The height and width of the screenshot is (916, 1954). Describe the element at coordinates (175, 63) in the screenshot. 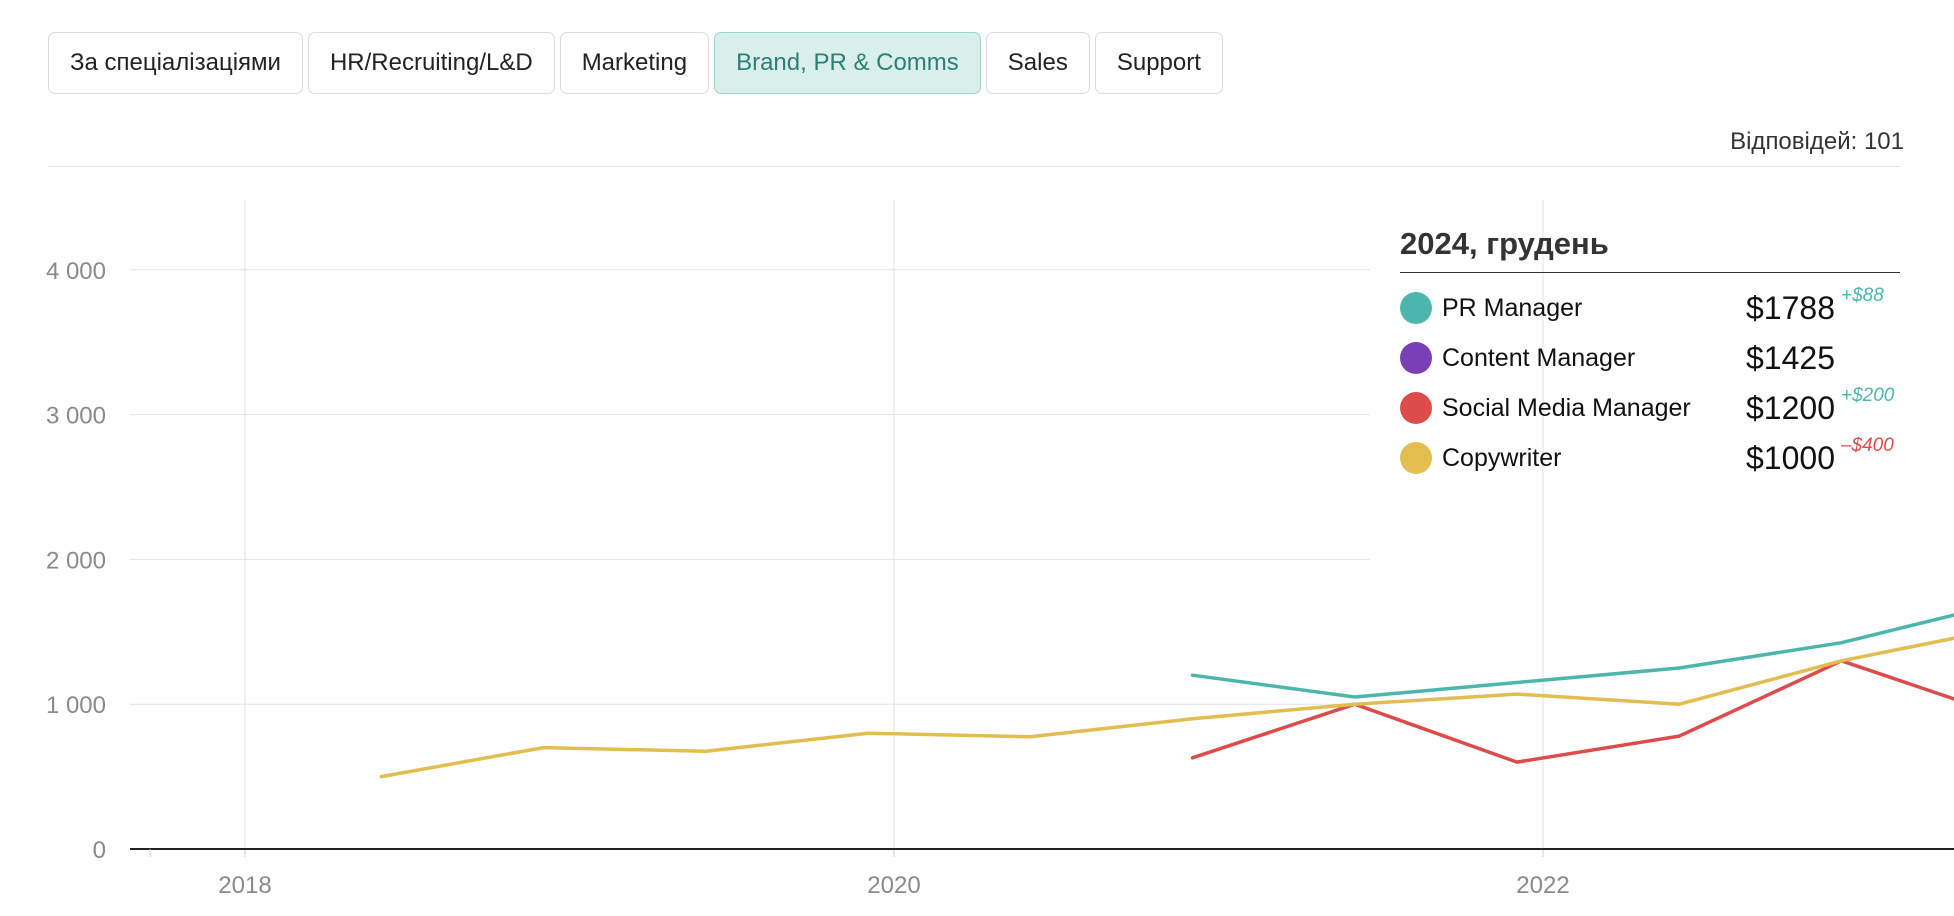

I see `tab-by-specialization: За спеціалізаціями` at that location.